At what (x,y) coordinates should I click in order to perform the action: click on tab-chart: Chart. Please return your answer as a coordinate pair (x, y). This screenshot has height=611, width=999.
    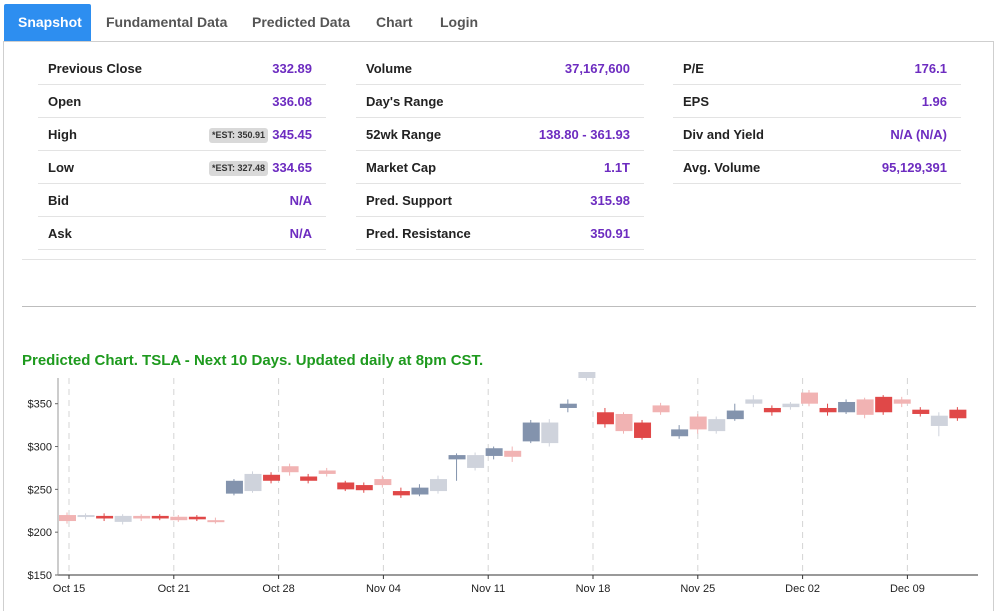
    Looking at the image, I should click on (394, 22).